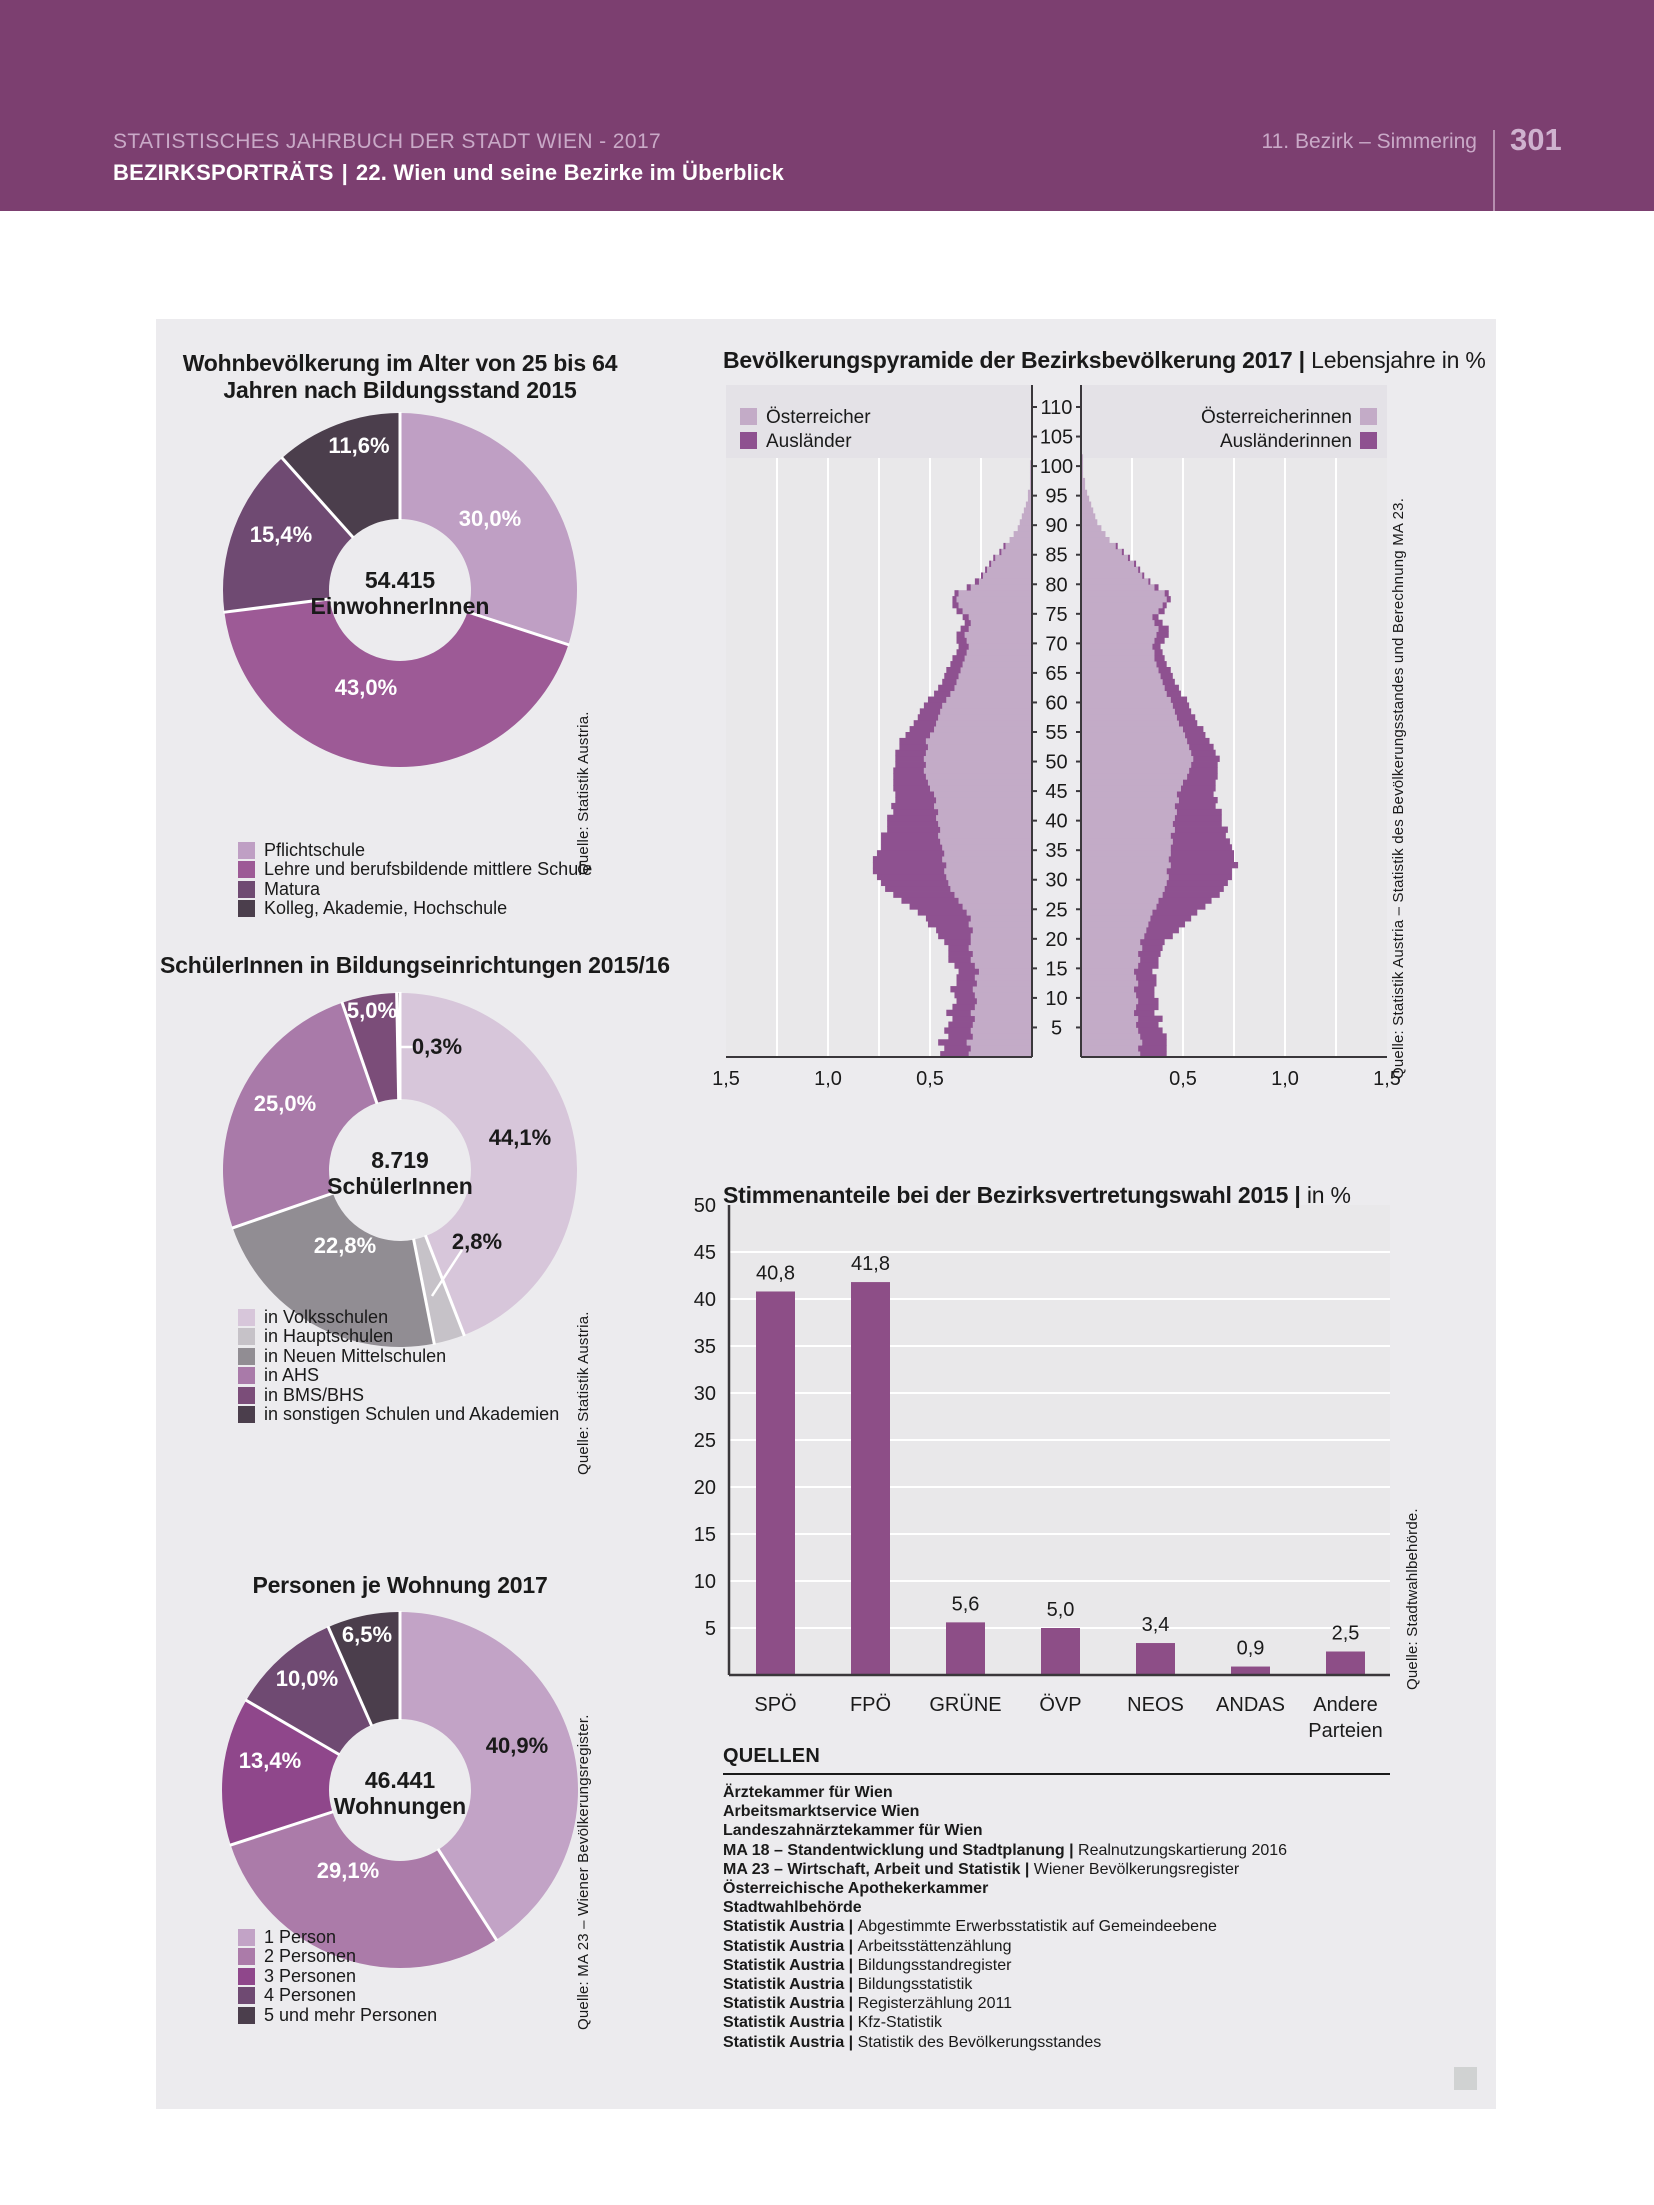  I want to click on pyramid-legend-band-right, so click(1234, 421).